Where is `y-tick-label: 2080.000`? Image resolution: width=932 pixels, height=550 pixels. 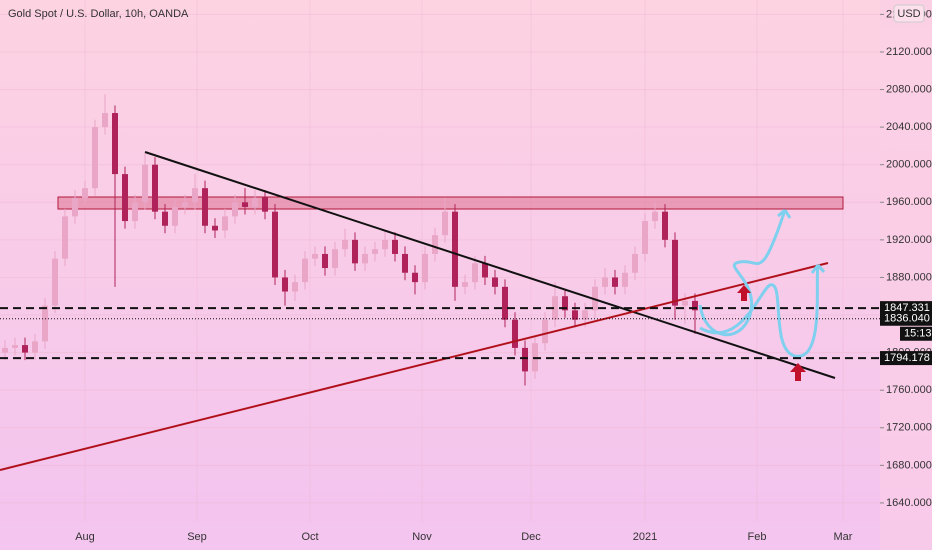
y-tick-label: 2080.000 is located at coordinates (909, 89).